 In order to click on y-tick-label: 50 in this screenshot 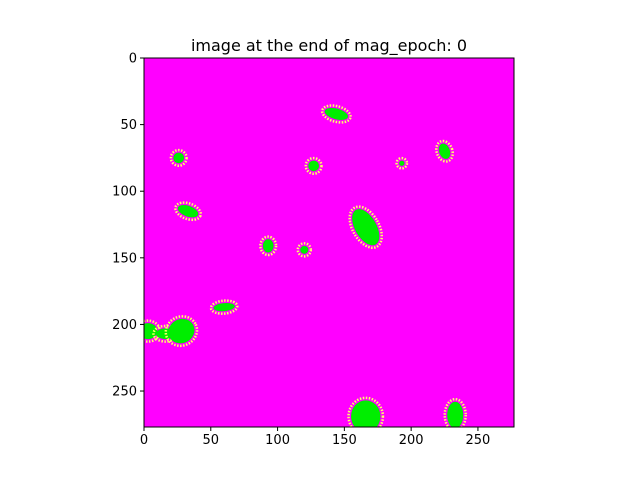, I will do `click(128, 125)`.